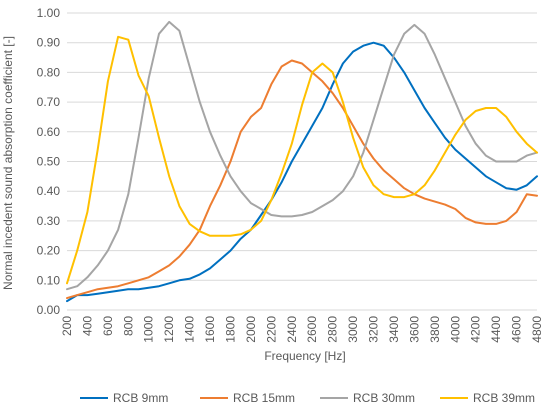 The image size is (550, 416). Describe the element at coordinates (307, 398) in the screenshot. I see `legend: RCB 9mm RCB 15mm RCB 30mm RCB 39mm` at that location.